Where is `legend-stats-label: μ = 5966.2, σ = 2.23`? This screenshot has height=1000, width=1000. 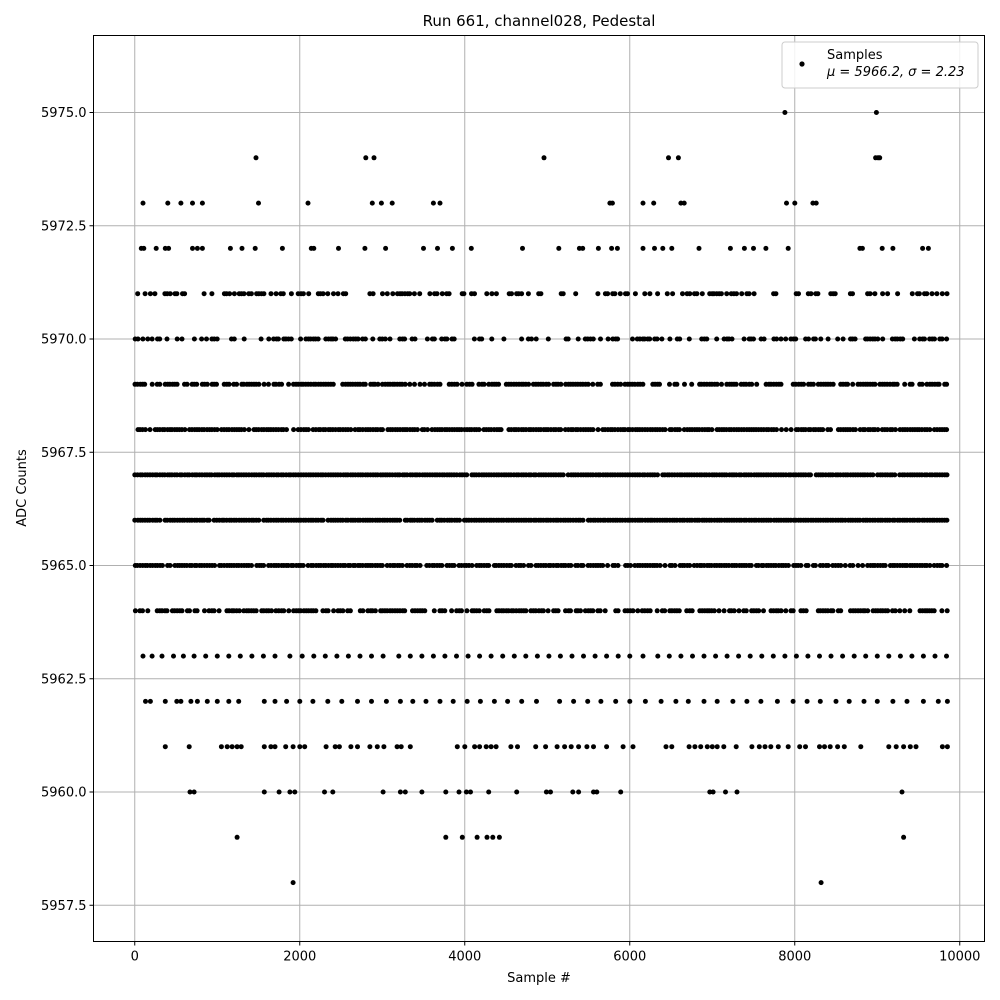 legend-stats-label: μ = 5966.2, σ = 2.23 is located at coordinates (895, 72).